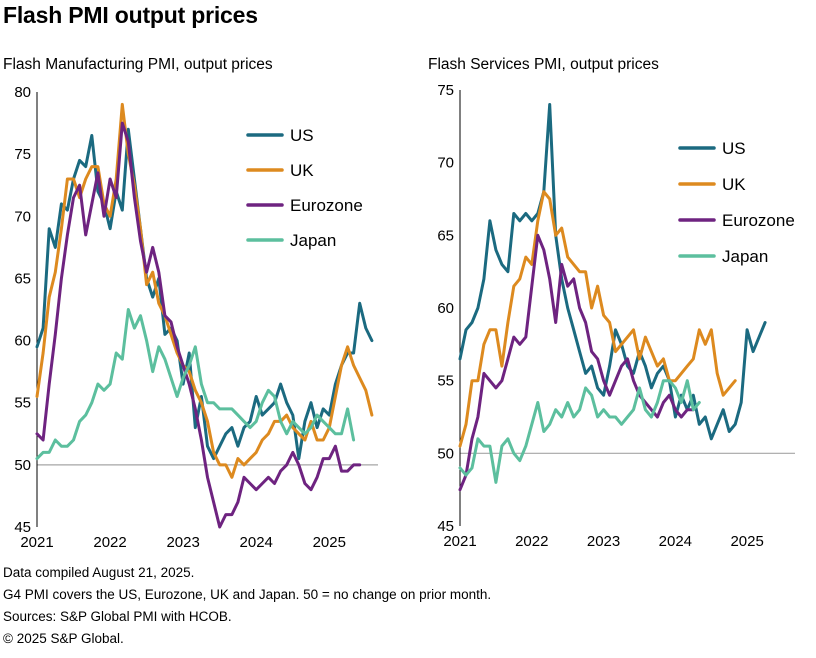 This screenshot has height=658, width=816. I want to click on svc-x-tick-2022: 2022, so click(531, 541).